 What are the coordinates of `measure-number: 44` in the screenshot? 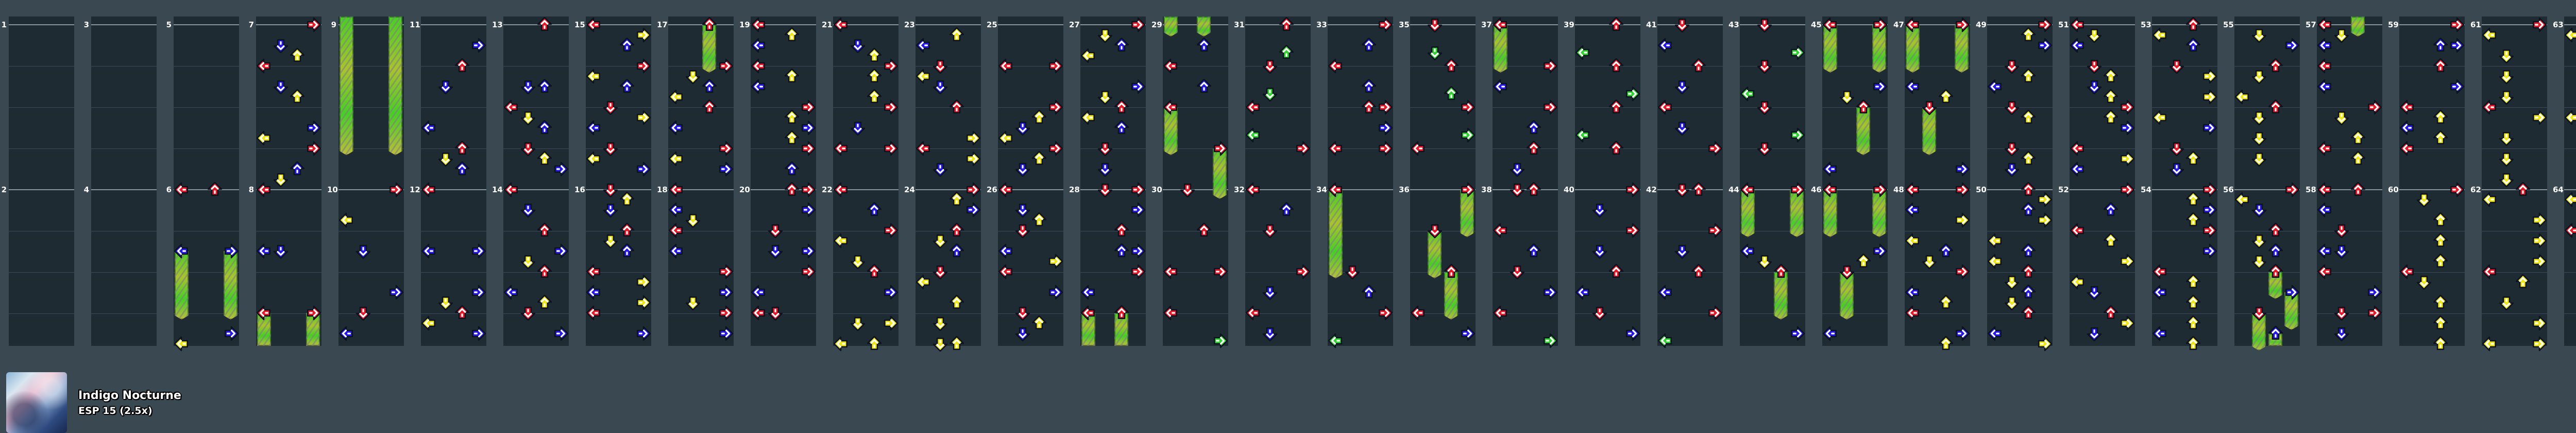 It's located at (1733, 189).